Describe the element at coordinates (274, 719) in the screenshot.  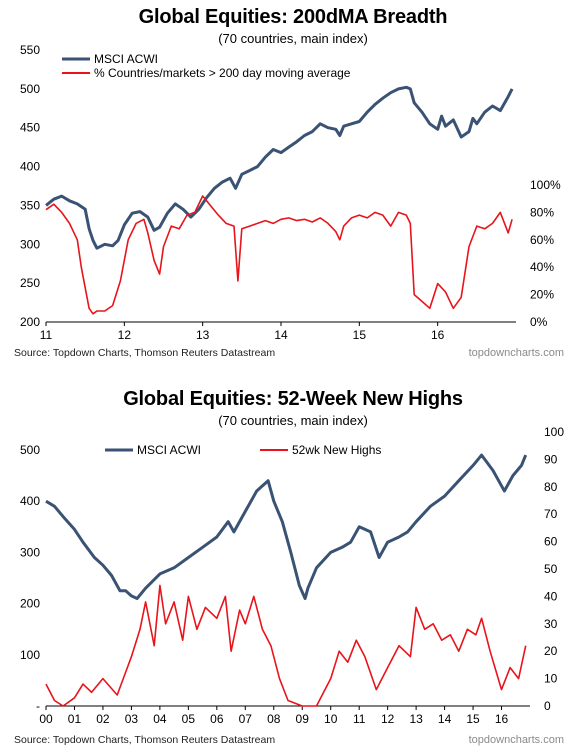
I see `x-tick-label: 08` at that location.